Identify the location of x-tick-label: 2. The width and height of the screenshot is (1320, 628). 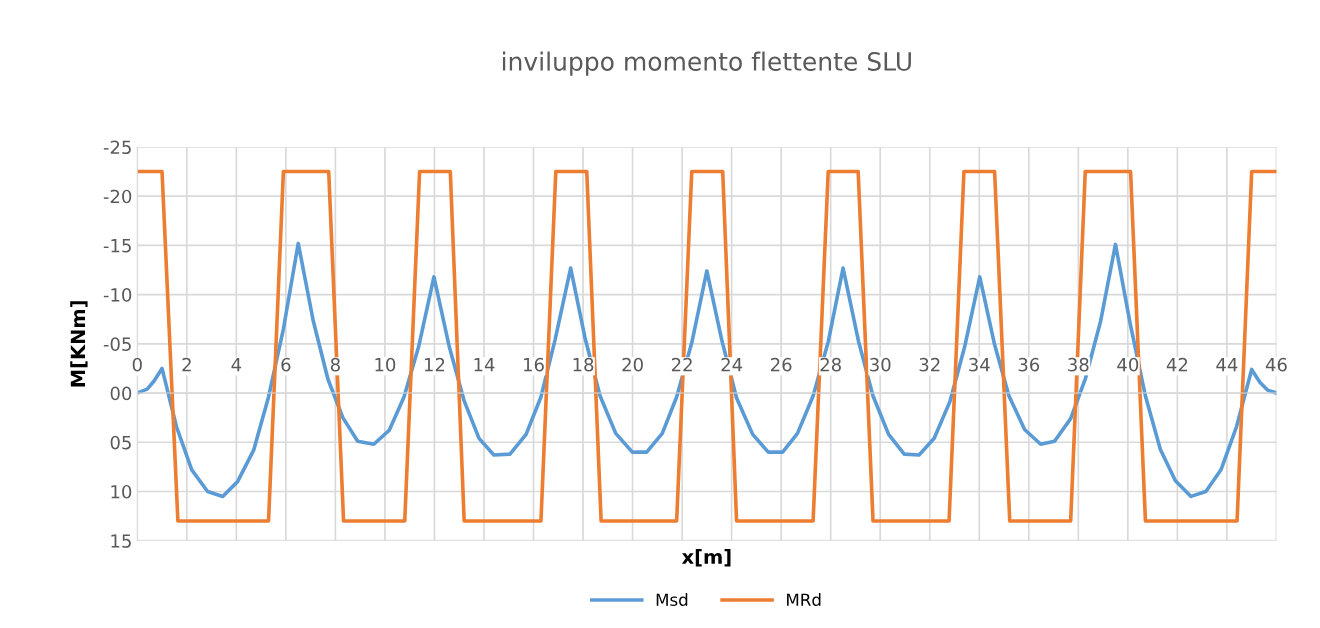
(186, 364).